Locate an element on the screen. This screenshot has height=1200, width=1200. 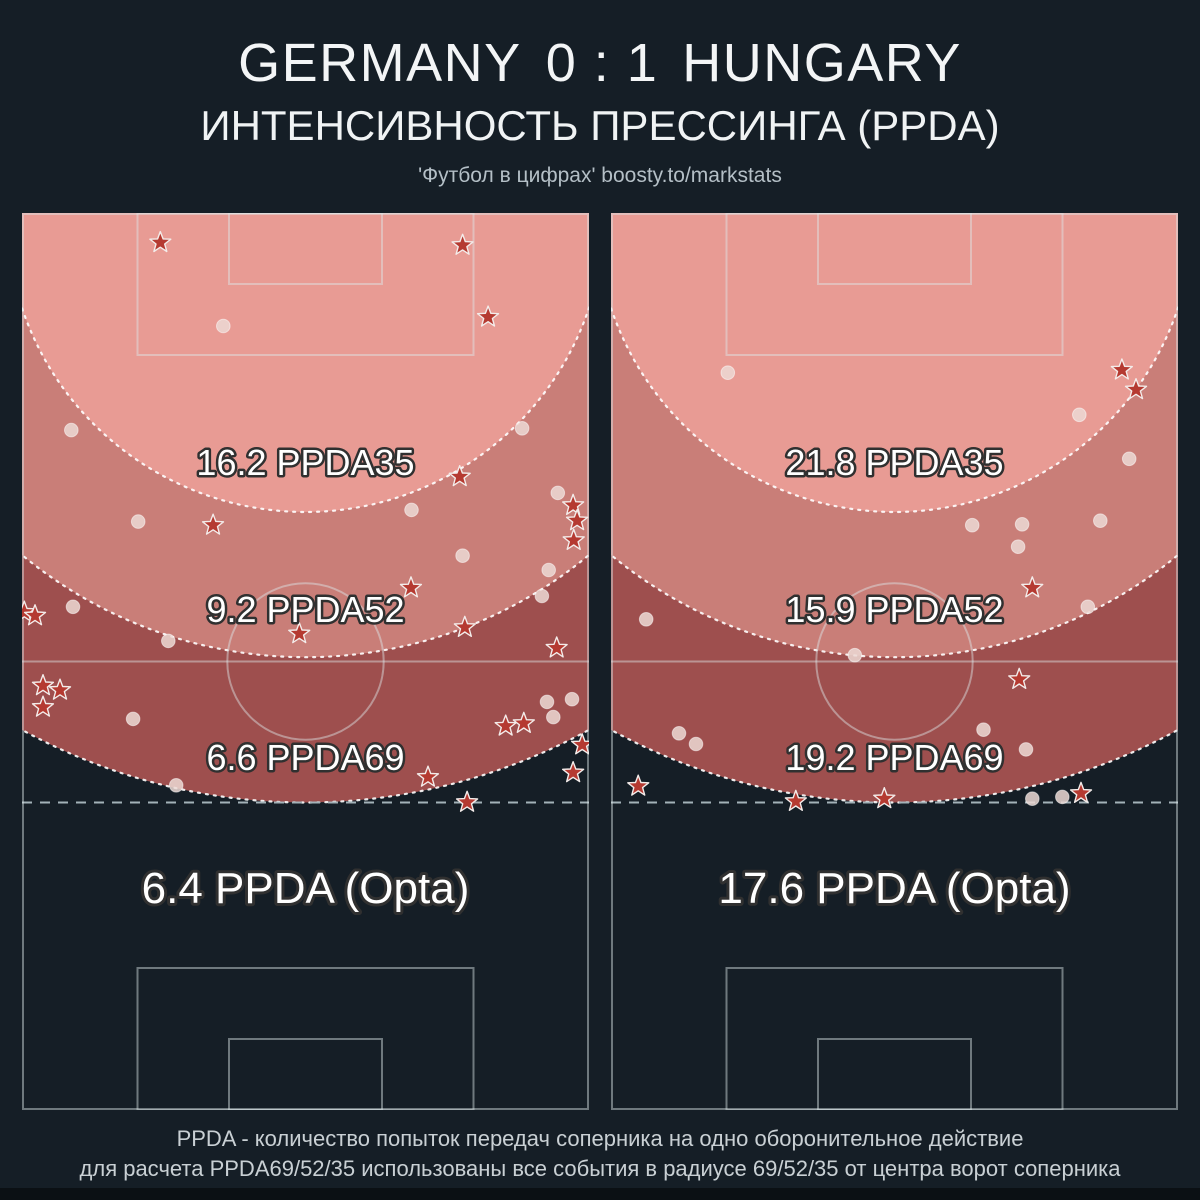
home-team-name: GERMANY is located at coordinates (380, 63).